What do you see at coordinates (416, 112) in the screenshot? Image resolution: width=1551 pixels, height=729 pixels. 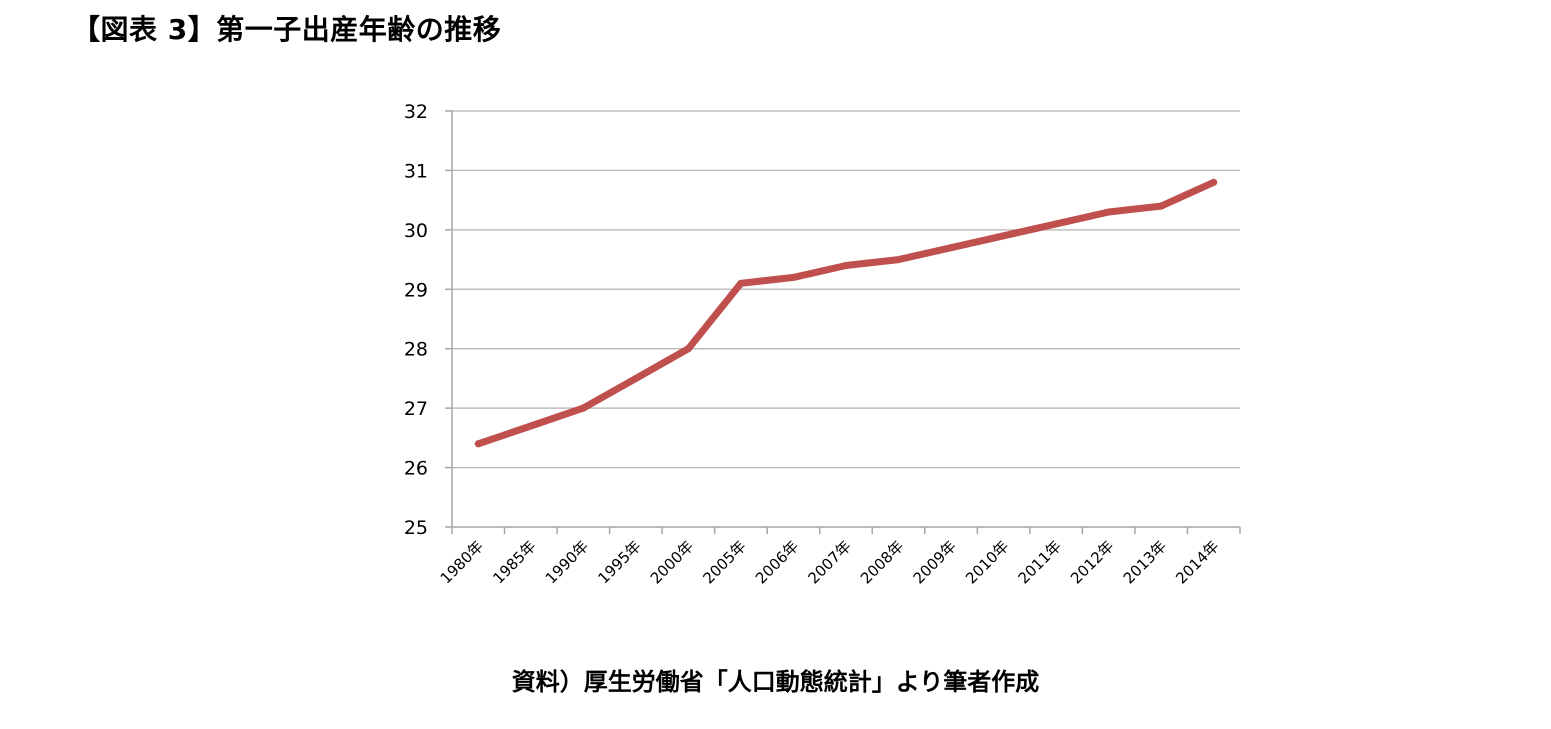 I see `y-tick-label: 32` at bounding box center [416, 112].